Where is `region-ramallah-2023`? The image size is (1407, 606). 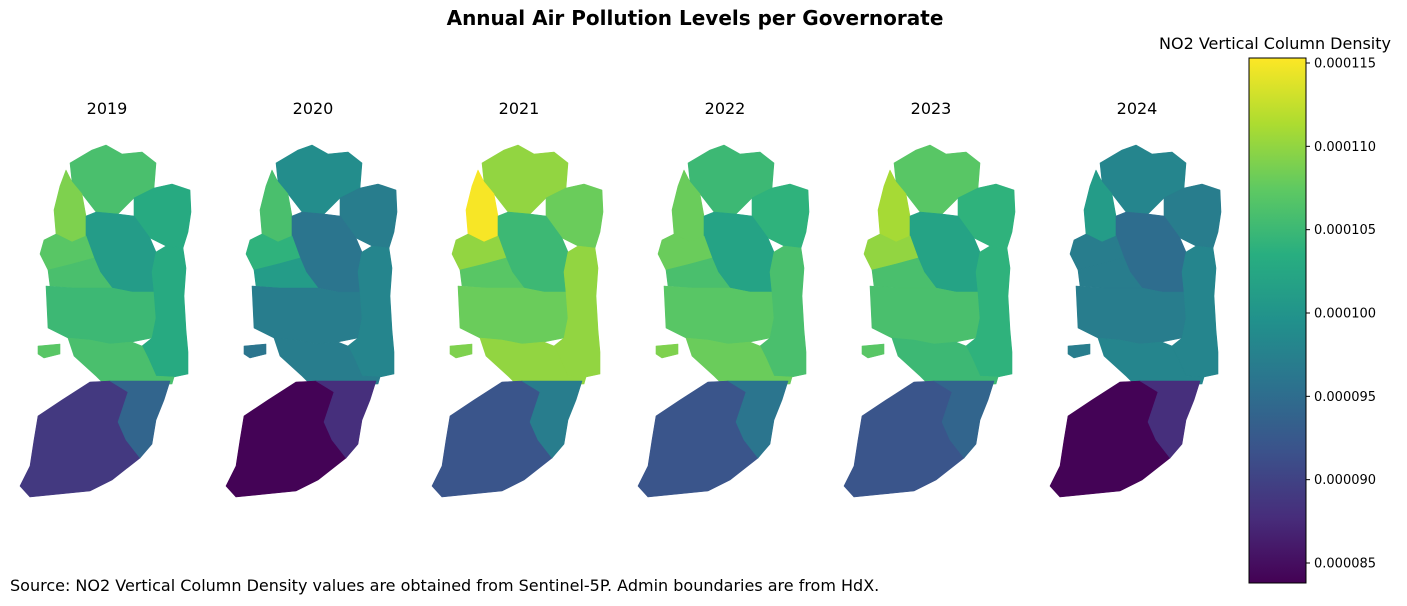
region-ramallah-2023 is located at coordinates (925, 315).